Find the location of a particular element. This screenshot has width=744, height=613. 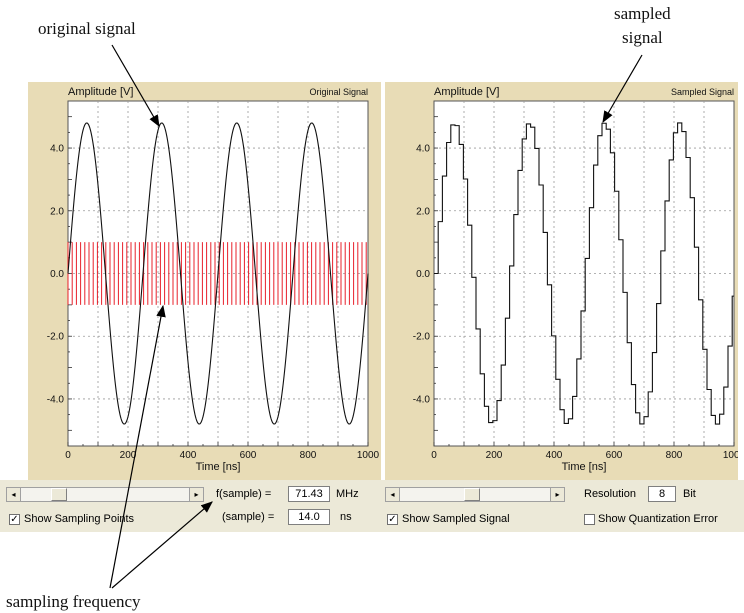

show-sampling-points-label: Show Sampling Points is located at coordinates (79, 519).